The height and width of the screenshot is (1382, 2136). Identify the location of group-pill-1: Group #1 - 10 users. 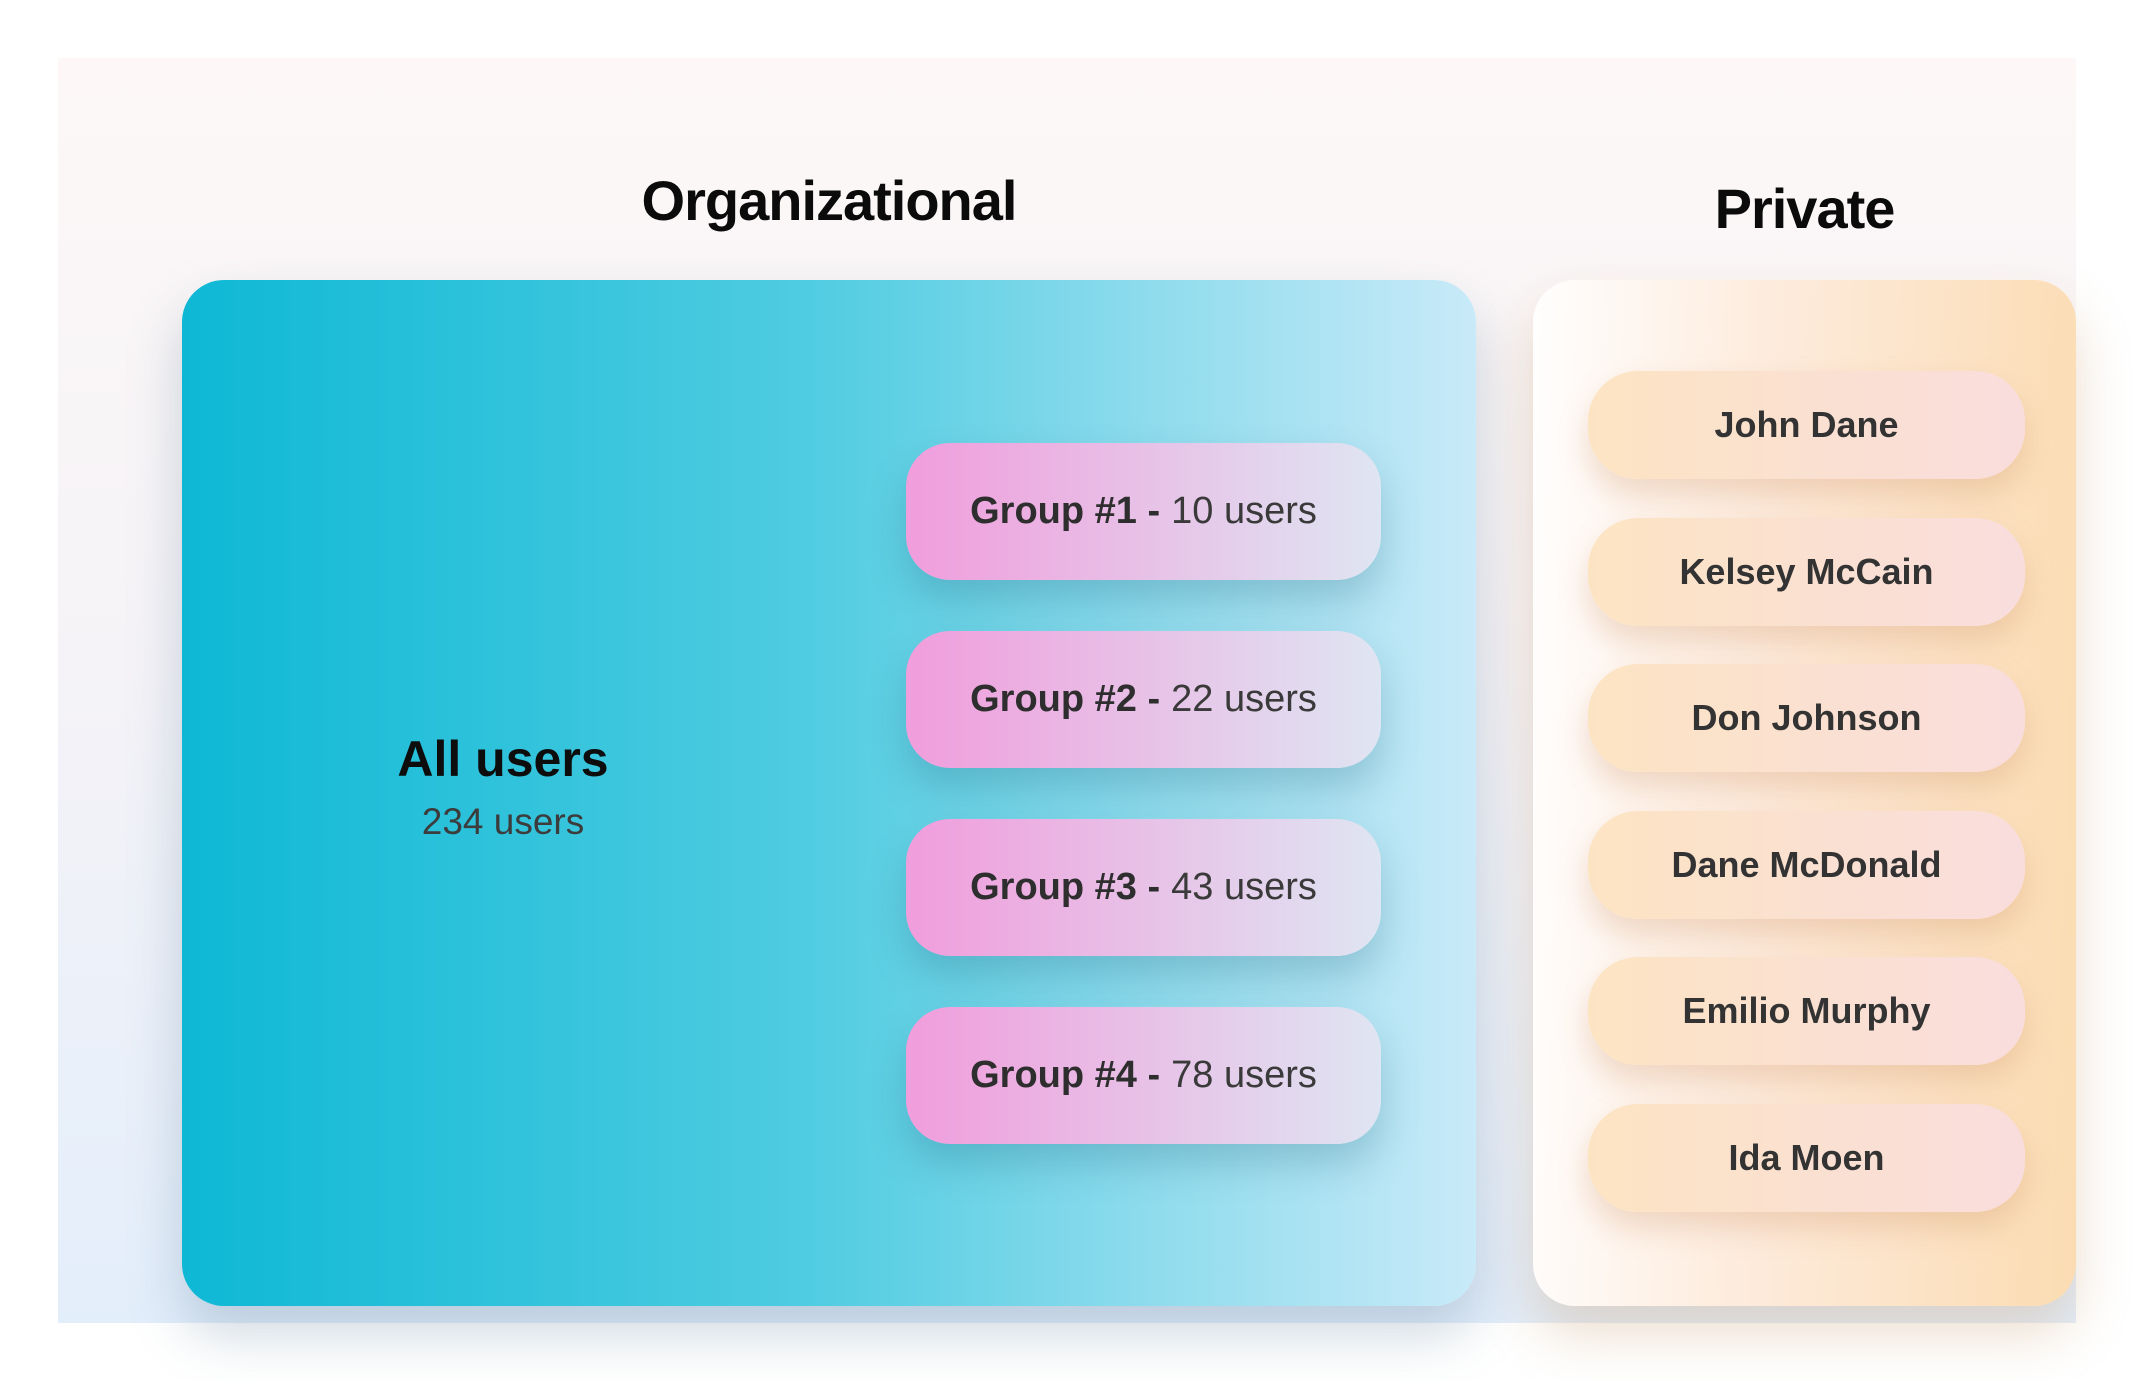
(1143, 511).